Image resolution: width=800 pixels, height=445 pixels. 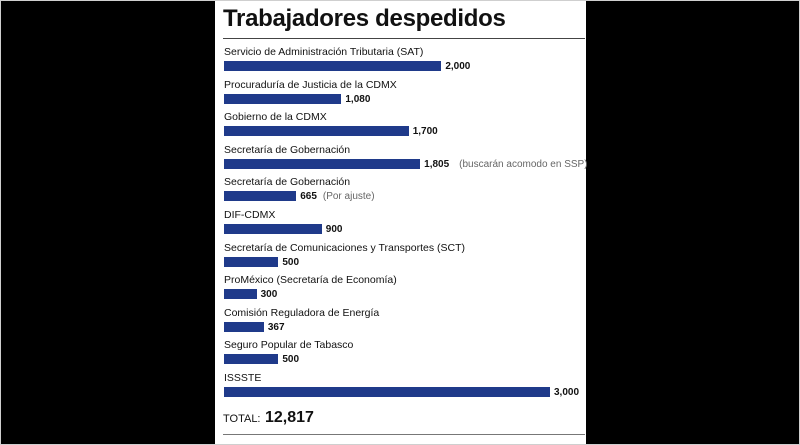 What do you see at coordinates (308, 197) in the screenshot?
I see `value-label: 665` at bounding box center [308, 197].